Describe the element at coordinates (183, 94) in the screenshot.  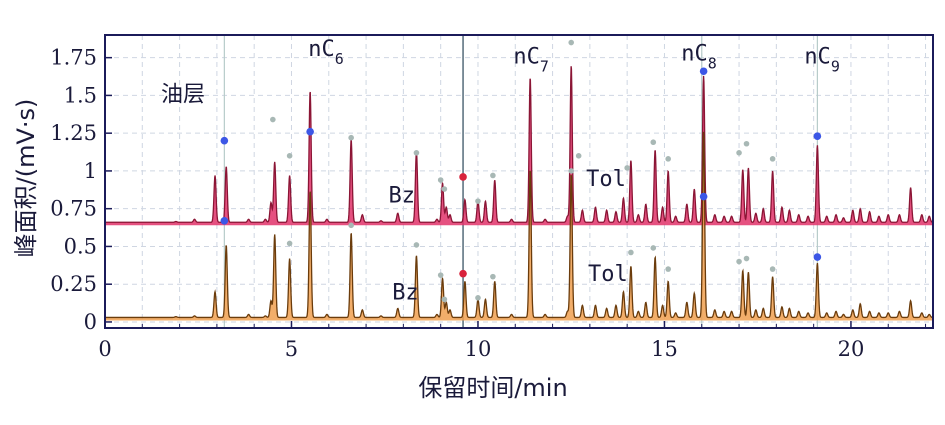
I see `annotation-label: 油层` at that location.